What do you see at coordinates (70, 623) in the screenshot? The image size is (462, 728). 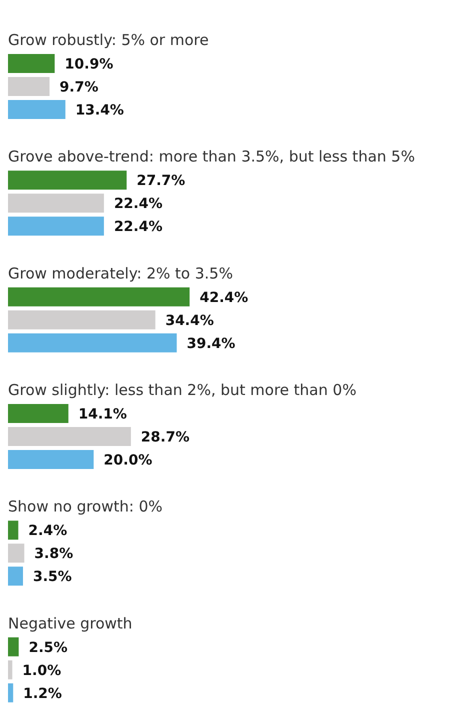 I see `y-tick-label: Negative growth` at bounding box center [70, 623].